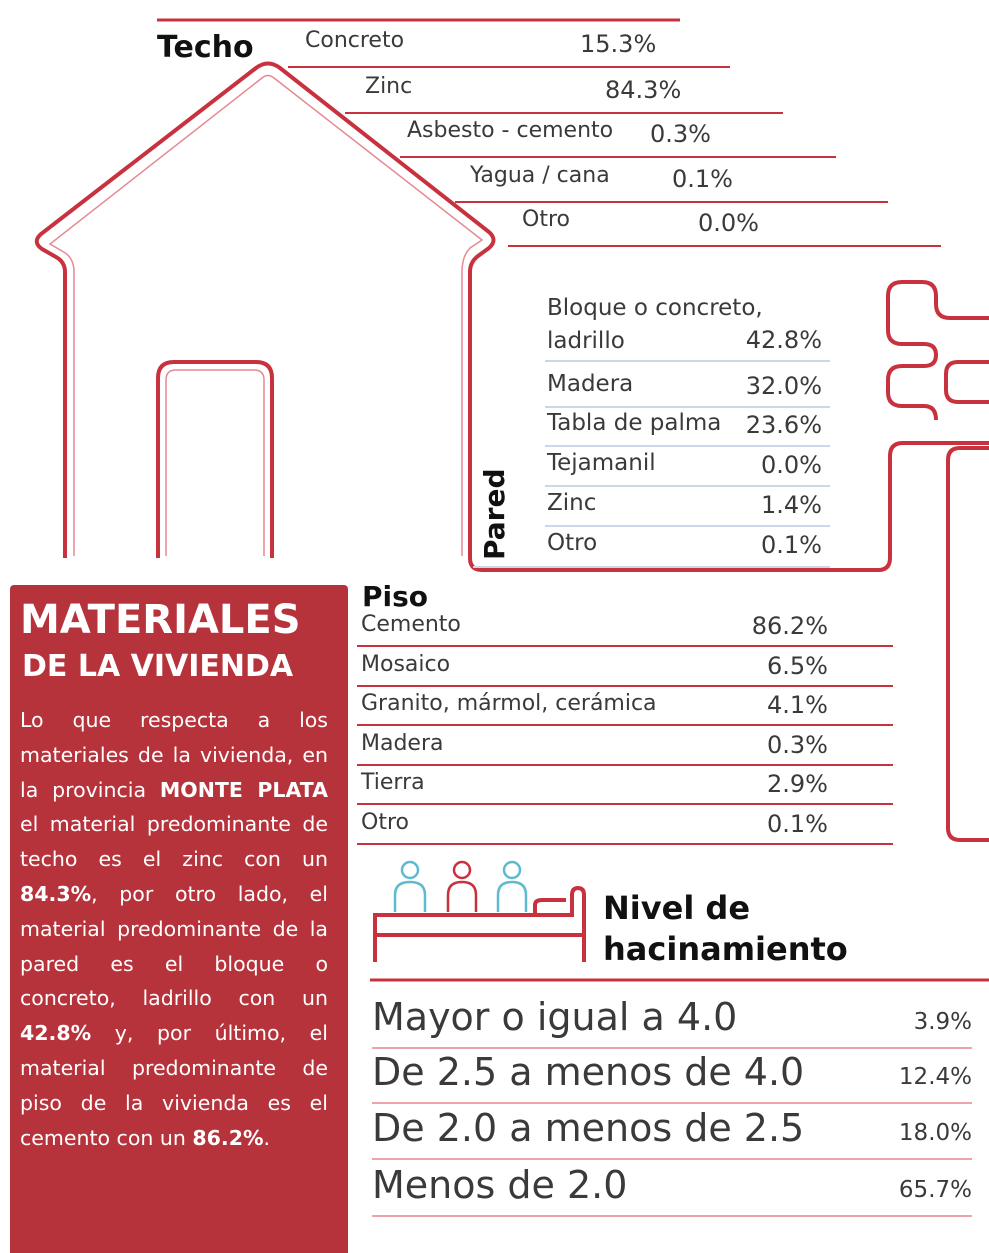 Image resolution: width=989 pixels, height=1253 pixels. Describe the element at coordinates (460, 886) in the screenshot. I see `people-icon` at that location.